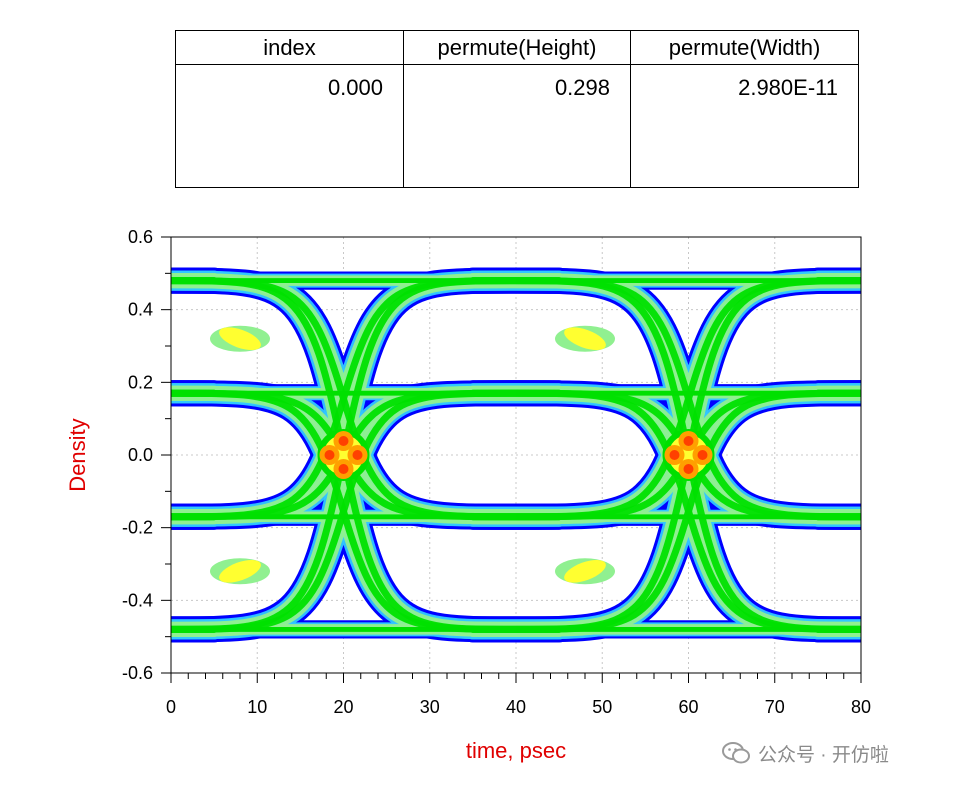 Image resolution: width=972 pixels, height=790 pixels. What do you see at coordinates (602, 707) in the screenshot?
I see `x-tick-label: 50` at bounding box center [602, 707].